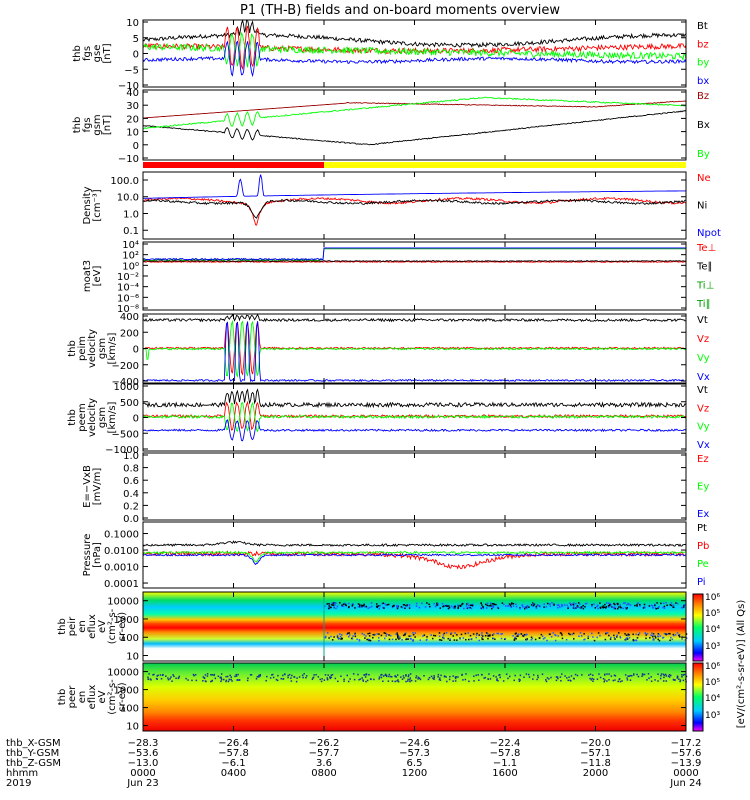 The image size is (750, 800). I want to click on y-tick-label: 10⁻², so click(128, 277).